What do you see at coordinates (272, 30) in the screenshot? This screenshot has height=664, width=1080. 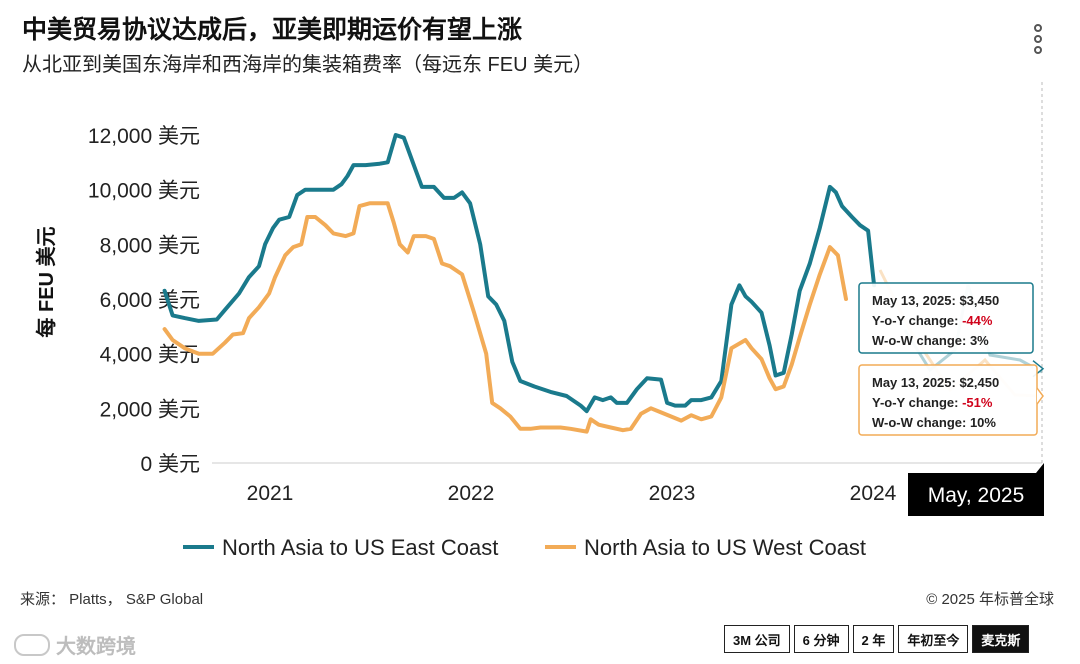 I see `chart-title: 中美贸易协议达成后，亚美即期运价有望上涨` at bounding box center [272, 30].